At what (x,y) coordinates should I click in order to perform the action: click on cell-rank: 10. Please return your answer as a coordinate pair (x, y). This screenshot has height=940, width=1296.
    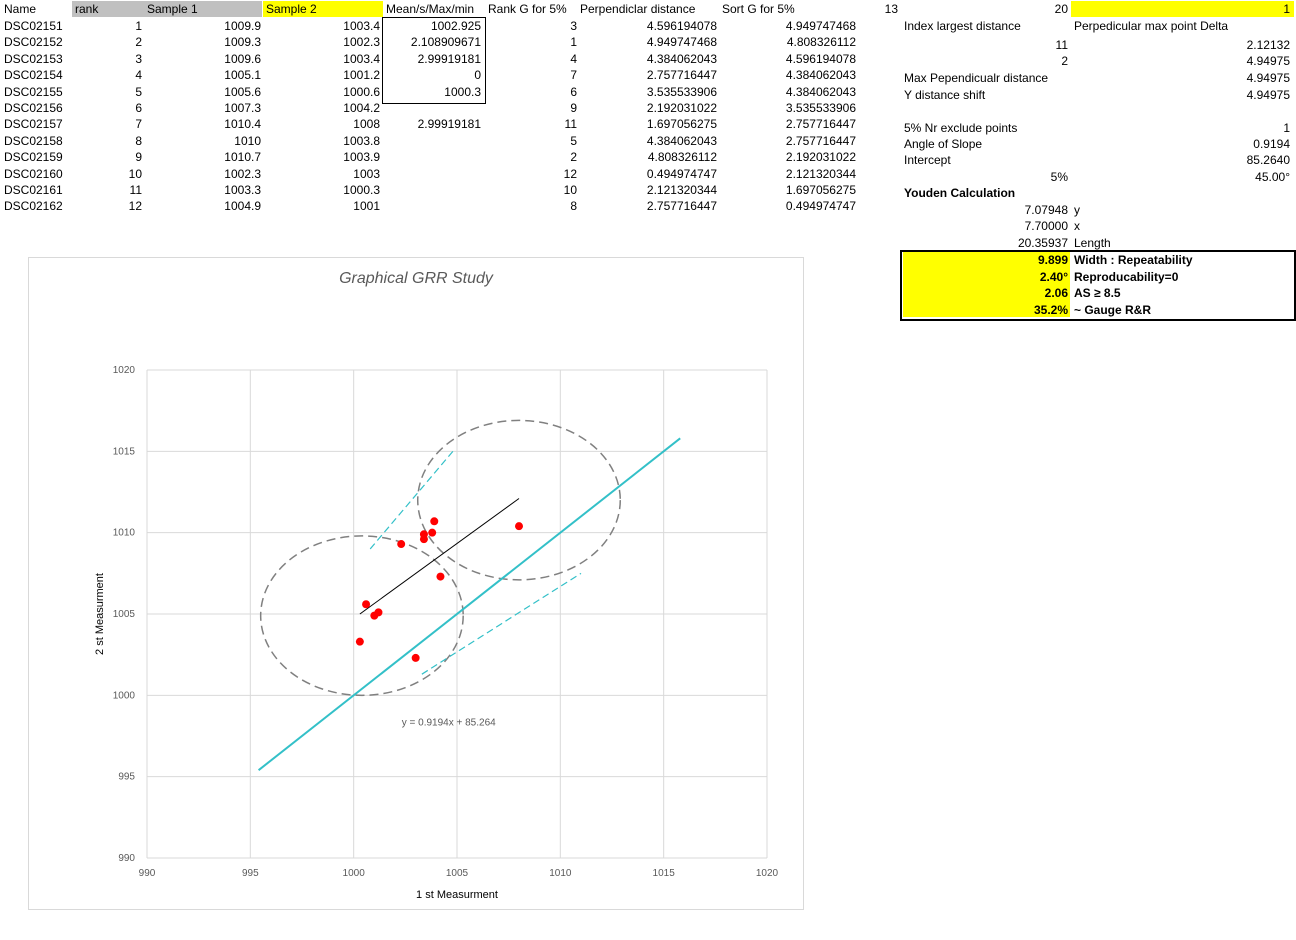
    Looking at the image, I should click on (135, 173).